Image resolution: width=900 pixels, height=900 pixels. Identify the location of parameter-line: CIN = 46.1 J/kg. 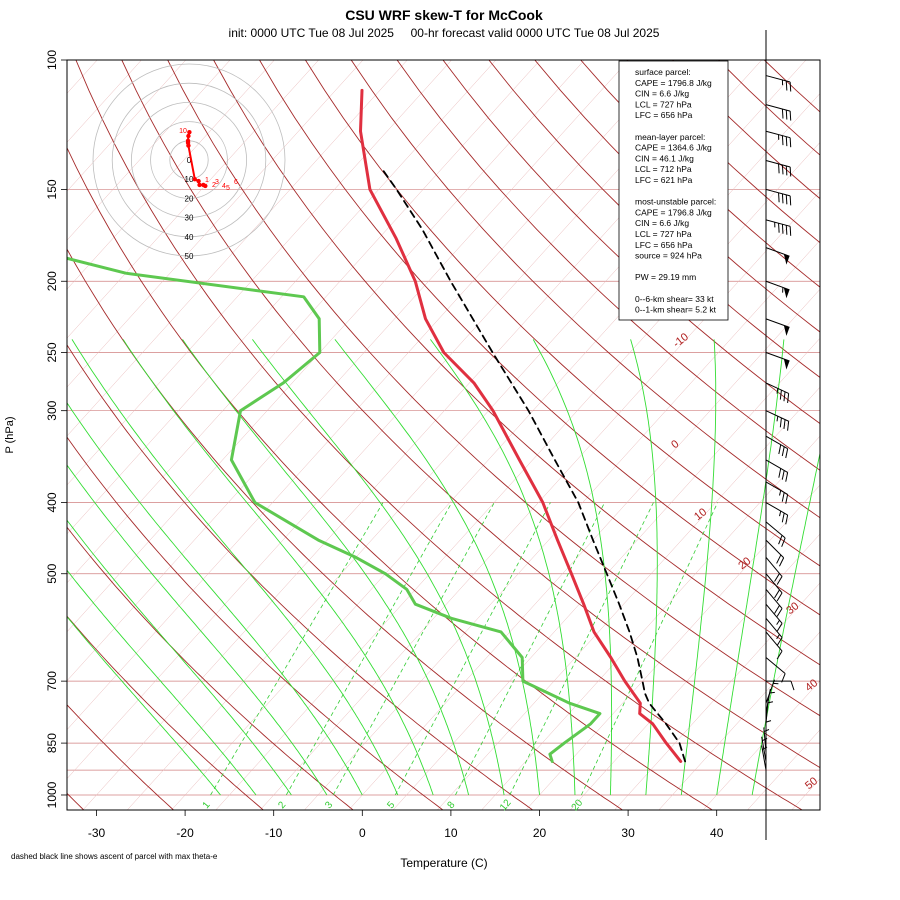
(664, 158).